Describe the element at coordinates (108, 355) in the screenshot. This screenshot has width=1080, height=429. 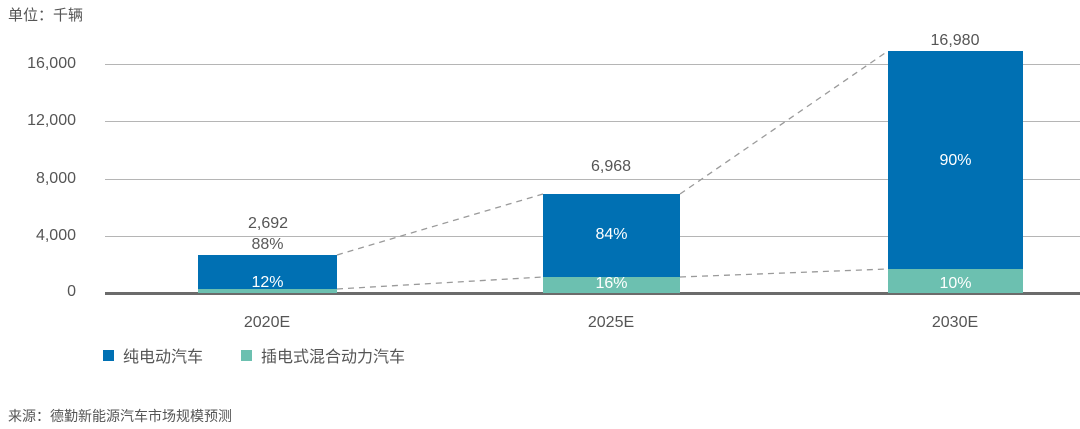
I see `legend-swatch-bev` at that location.